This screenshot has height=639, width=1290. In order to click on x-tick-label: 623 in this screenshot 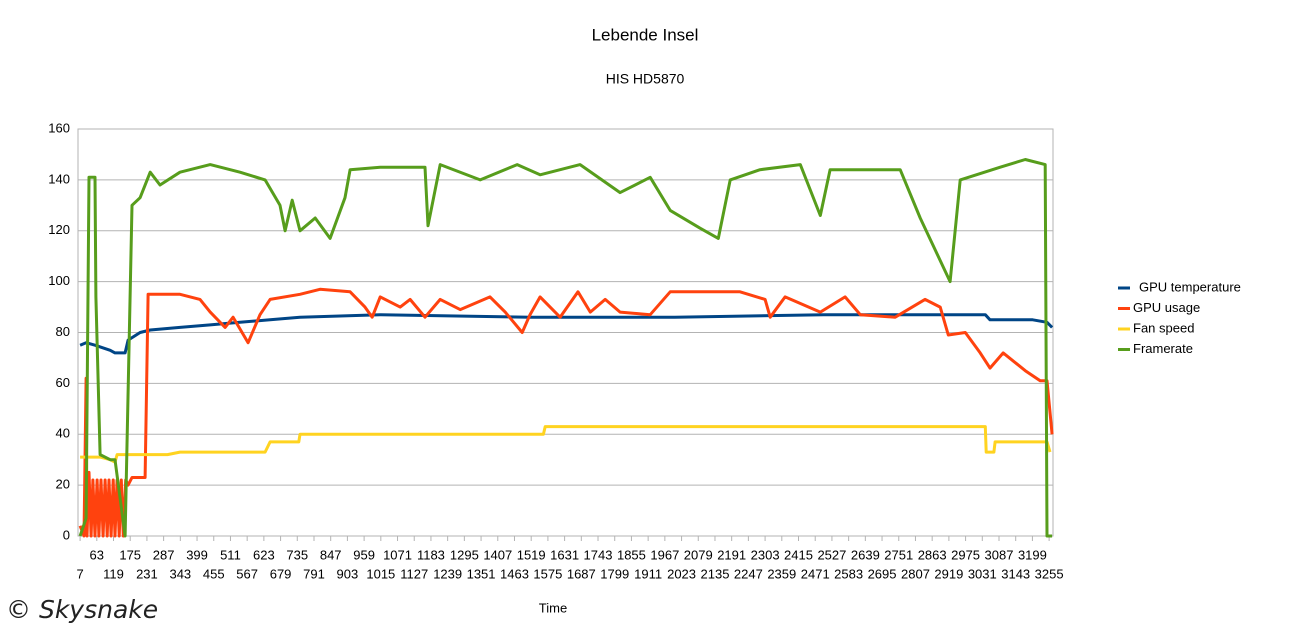, I will do `click(264, 554)`.